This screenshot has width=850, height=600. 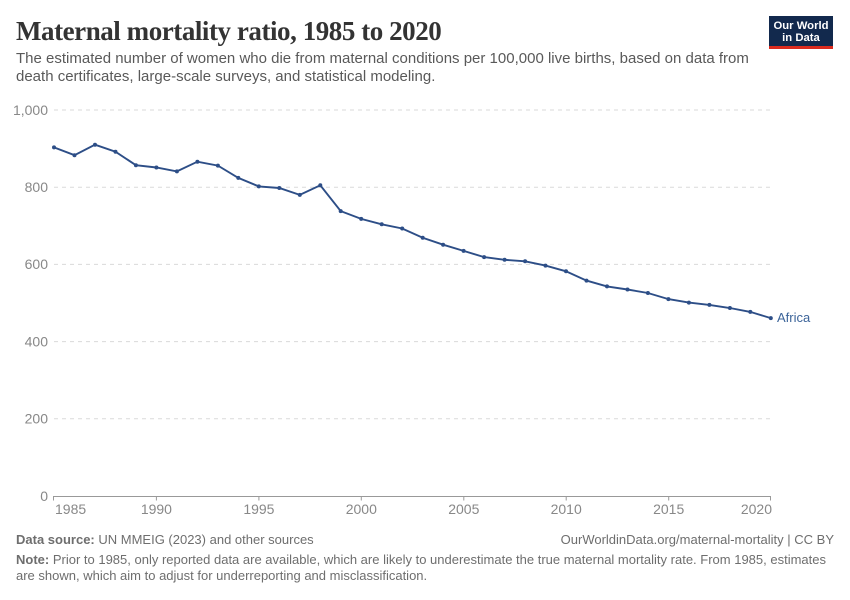 What do you see at coordinates (70, 509) in the screenshot?
I see `svg-text: 1985` at bounding box center [70, 509].